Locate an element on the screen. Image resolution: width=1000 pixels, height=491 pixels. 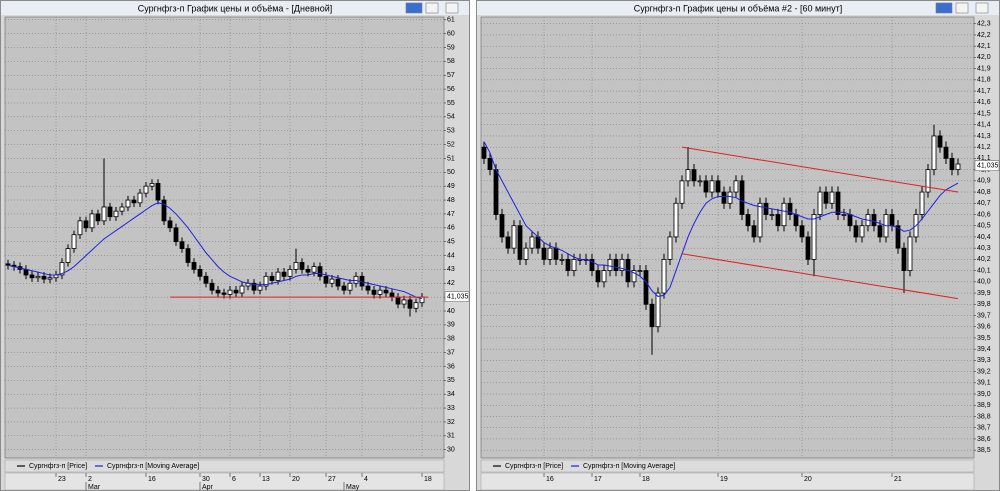
y-tick-label: 39,9 is located at coordinates (984, 293).